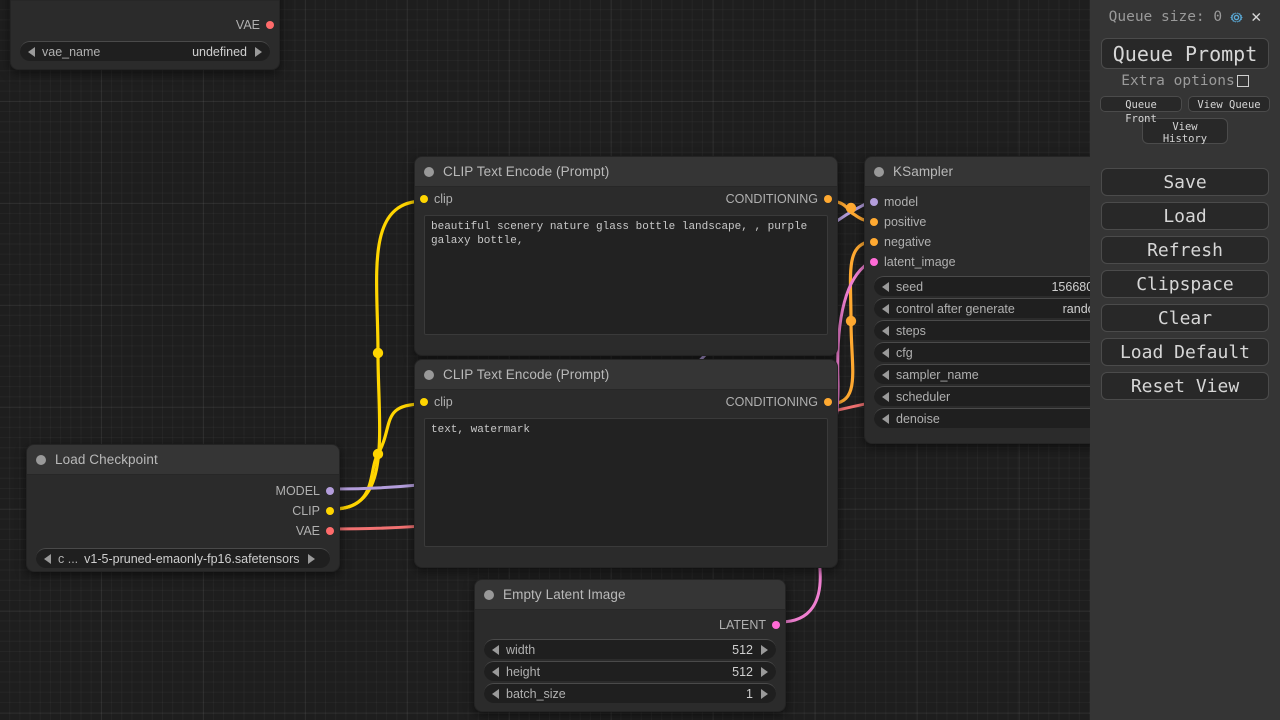 The image size is (1280, 720). I want to click on input-slot-latent-image: latent_image, so click(977, 262).